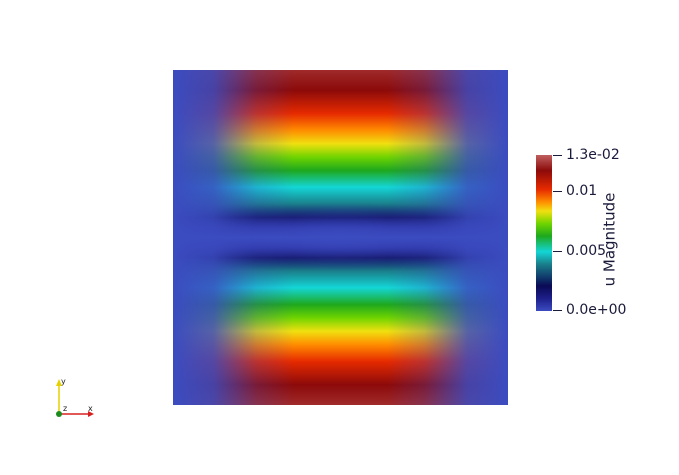 Image resolution: width=679 pixels, height=475 pixels. What do you see at coordinates (544, 233) in the screenshot?
I see `colorbar-gradient` at bounding box center [544, 233].